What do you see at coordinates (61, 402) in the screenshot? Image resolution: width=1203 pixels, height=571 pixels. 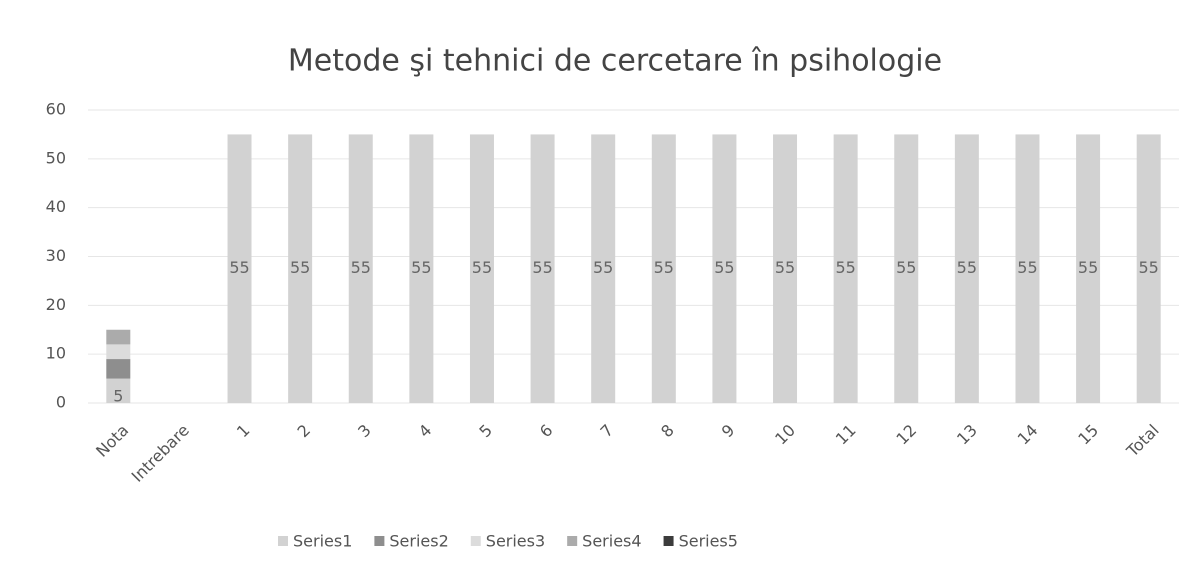 I see `y-tick-label: 0` at bounding box center [61, 402].